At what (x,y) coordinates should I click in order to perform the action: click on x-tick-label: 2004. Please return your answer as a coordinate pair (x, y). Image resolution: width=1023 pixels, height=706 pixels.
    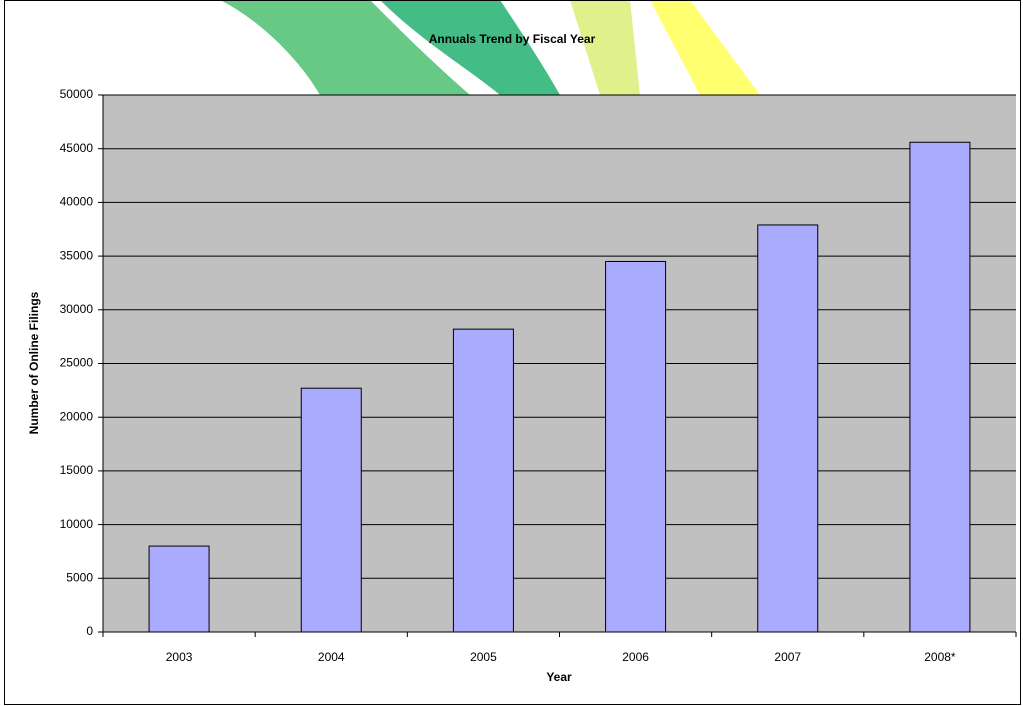
    Looking at the image, I should click on (331, 657).